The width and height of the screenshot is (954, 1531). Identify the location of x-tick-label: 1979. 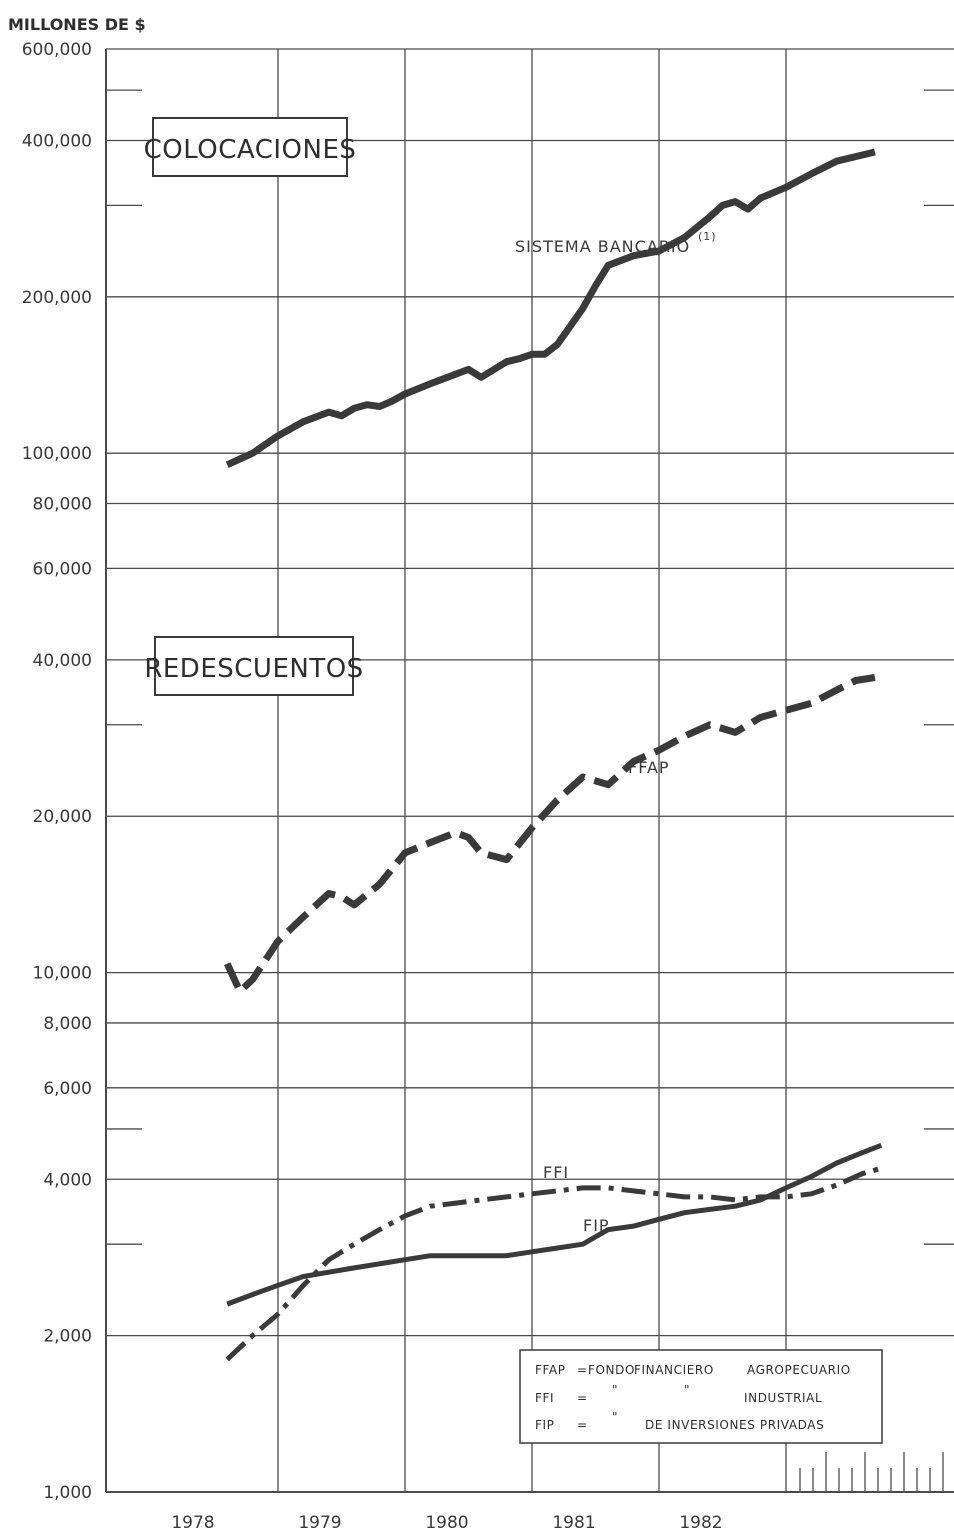
(319, 1522).